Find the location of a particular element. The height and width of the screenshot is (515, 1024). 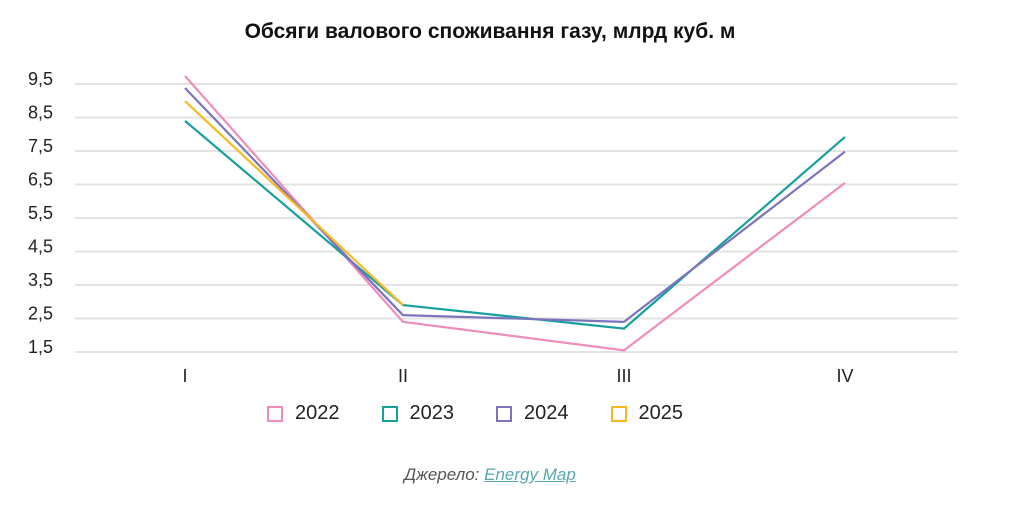

y-tick-label: 4,5 is located at coordinates (40, 247).